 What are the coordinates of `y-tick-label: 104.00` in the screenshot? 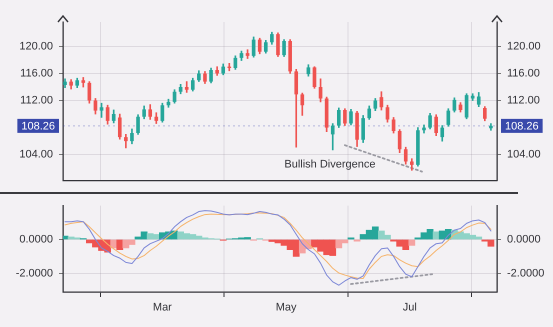 It's located at (36, 154).